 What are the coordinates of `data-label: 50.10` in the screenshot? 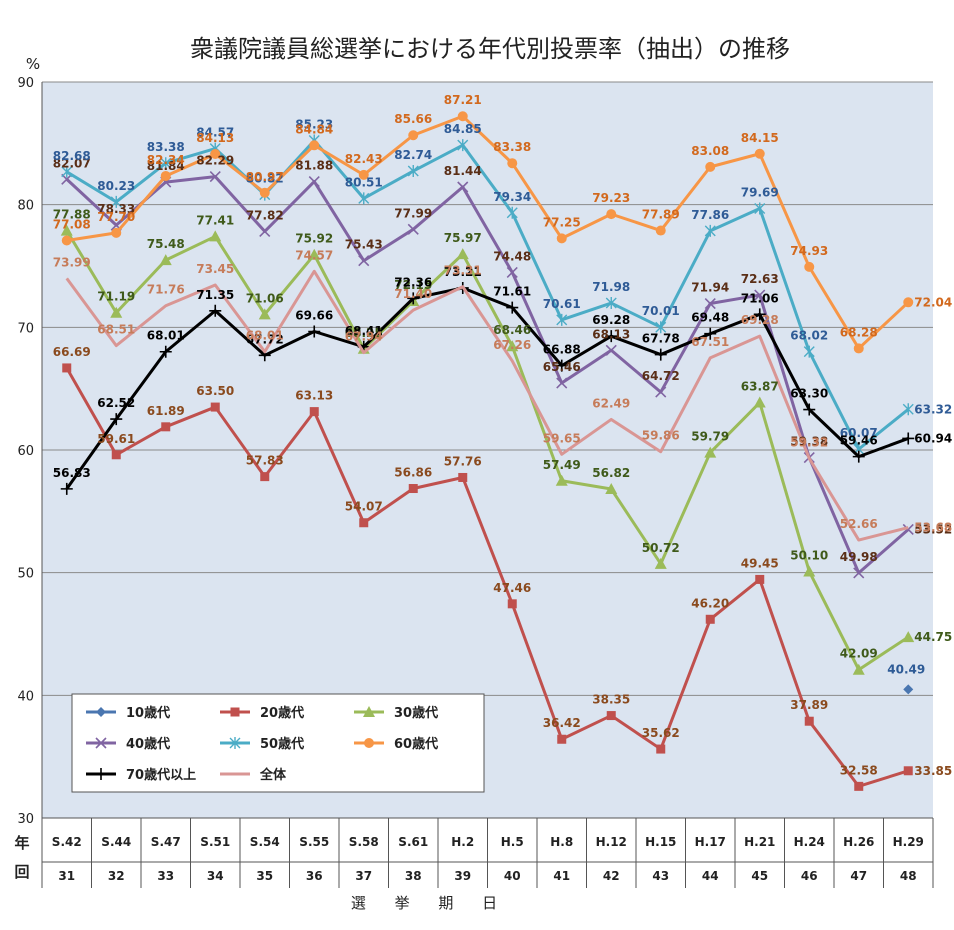 It's located at (809, 555).